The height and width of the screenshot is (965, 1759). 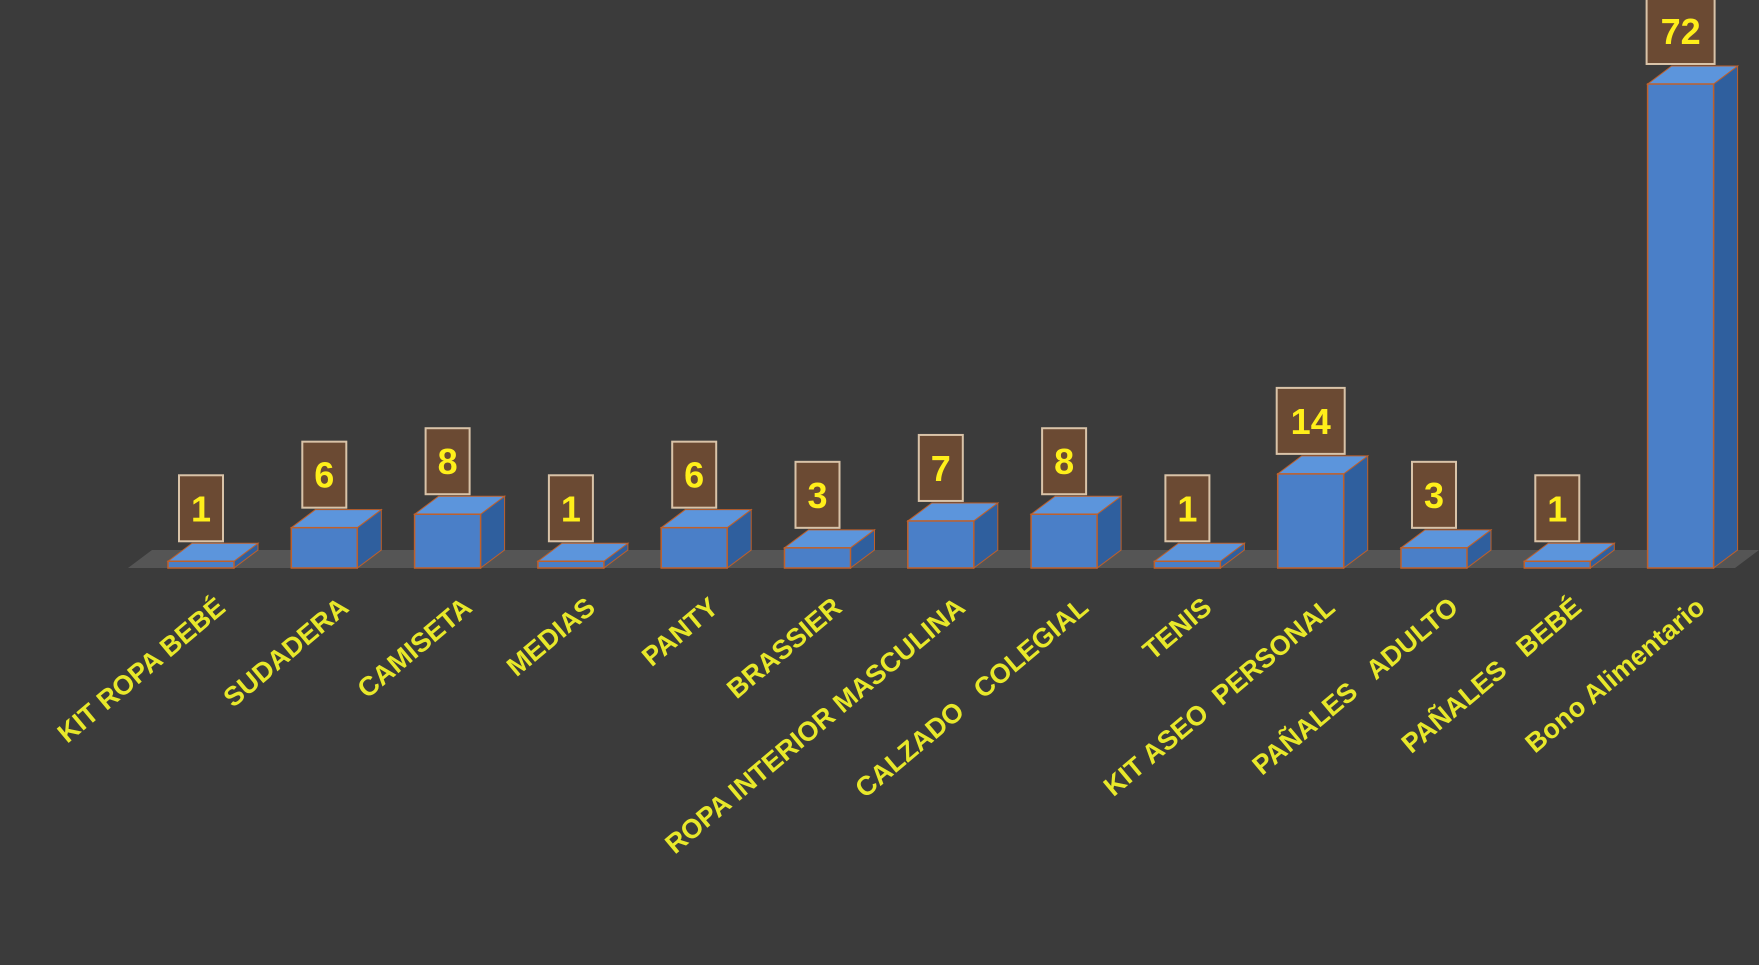 I want to click on category-label: MEDIAS, so click(x=551, y=637).